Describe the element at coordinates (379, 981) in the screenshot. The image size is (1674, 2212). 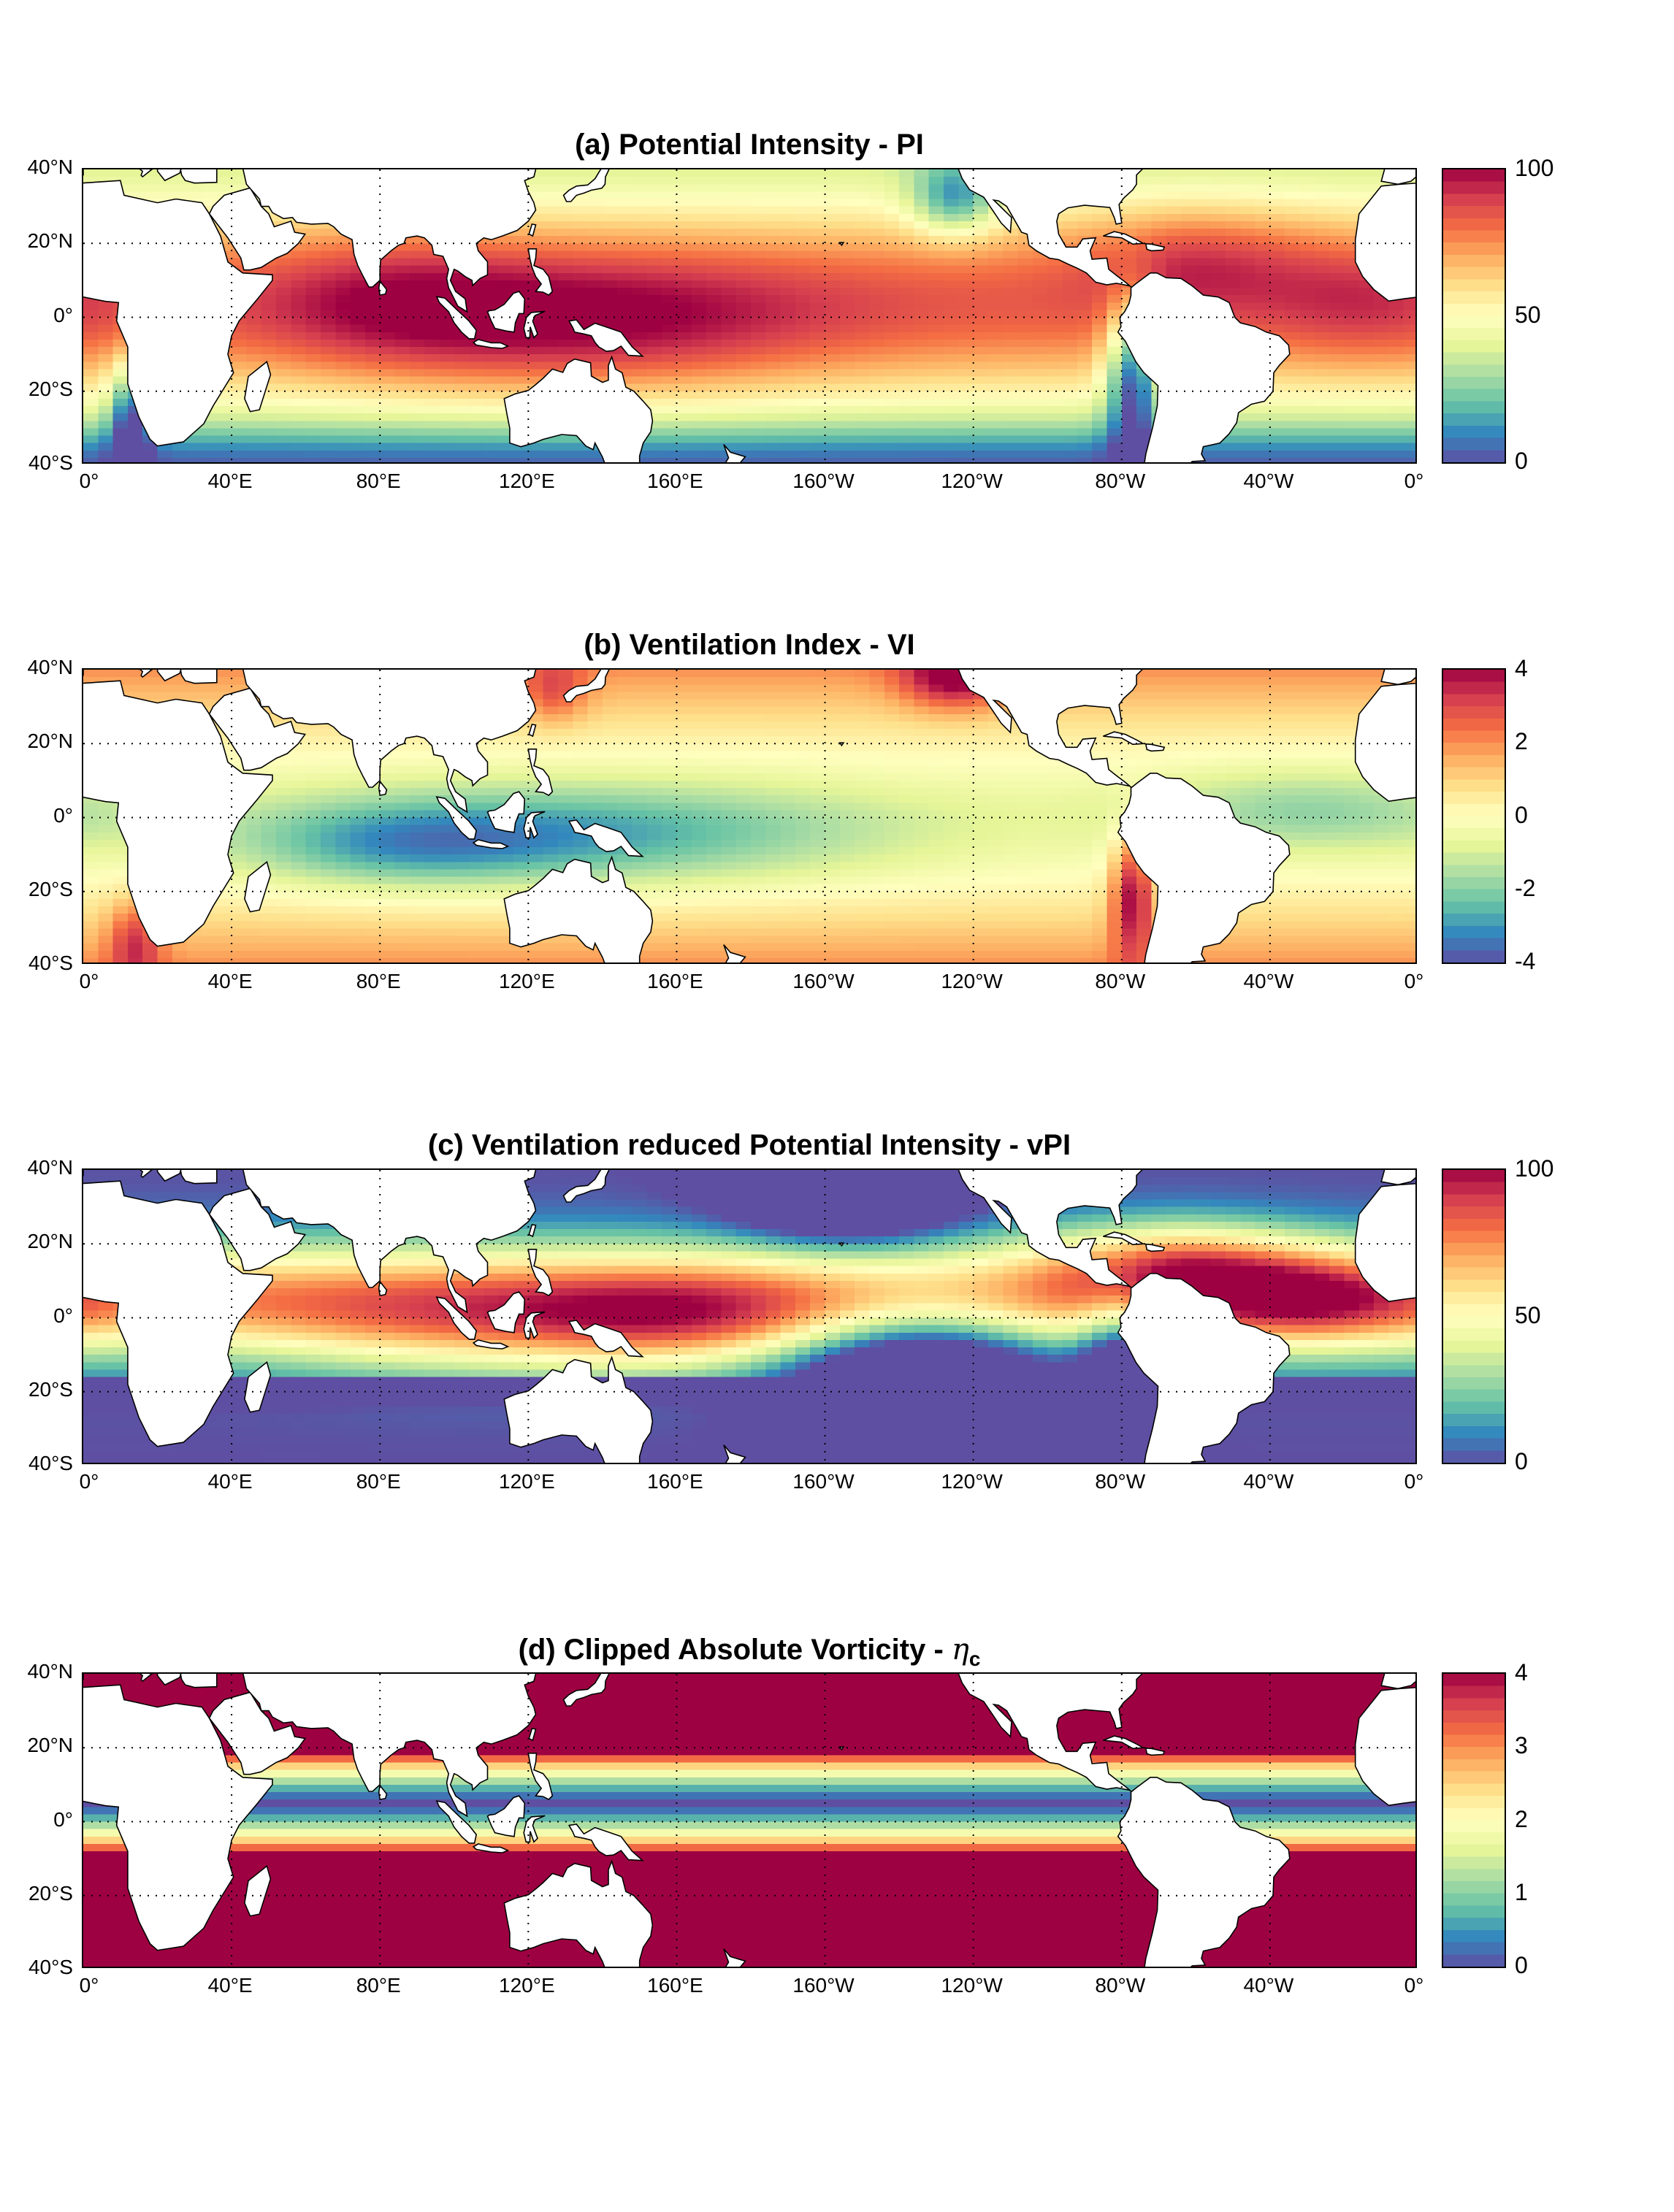
I see `lon-tick-label: 80°E` at that location.